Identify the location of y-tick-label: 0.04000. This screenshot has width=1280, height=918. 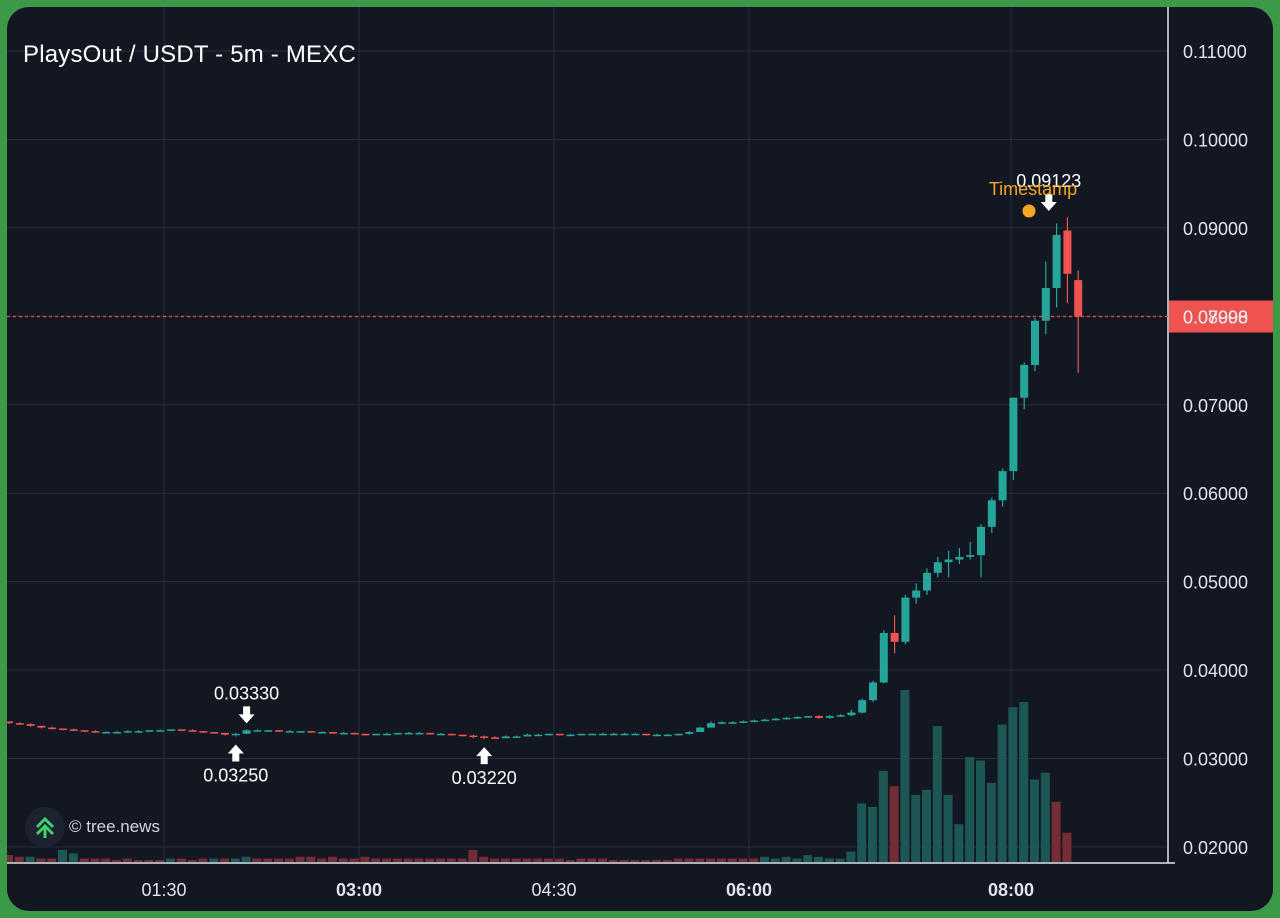
(1215, 671).